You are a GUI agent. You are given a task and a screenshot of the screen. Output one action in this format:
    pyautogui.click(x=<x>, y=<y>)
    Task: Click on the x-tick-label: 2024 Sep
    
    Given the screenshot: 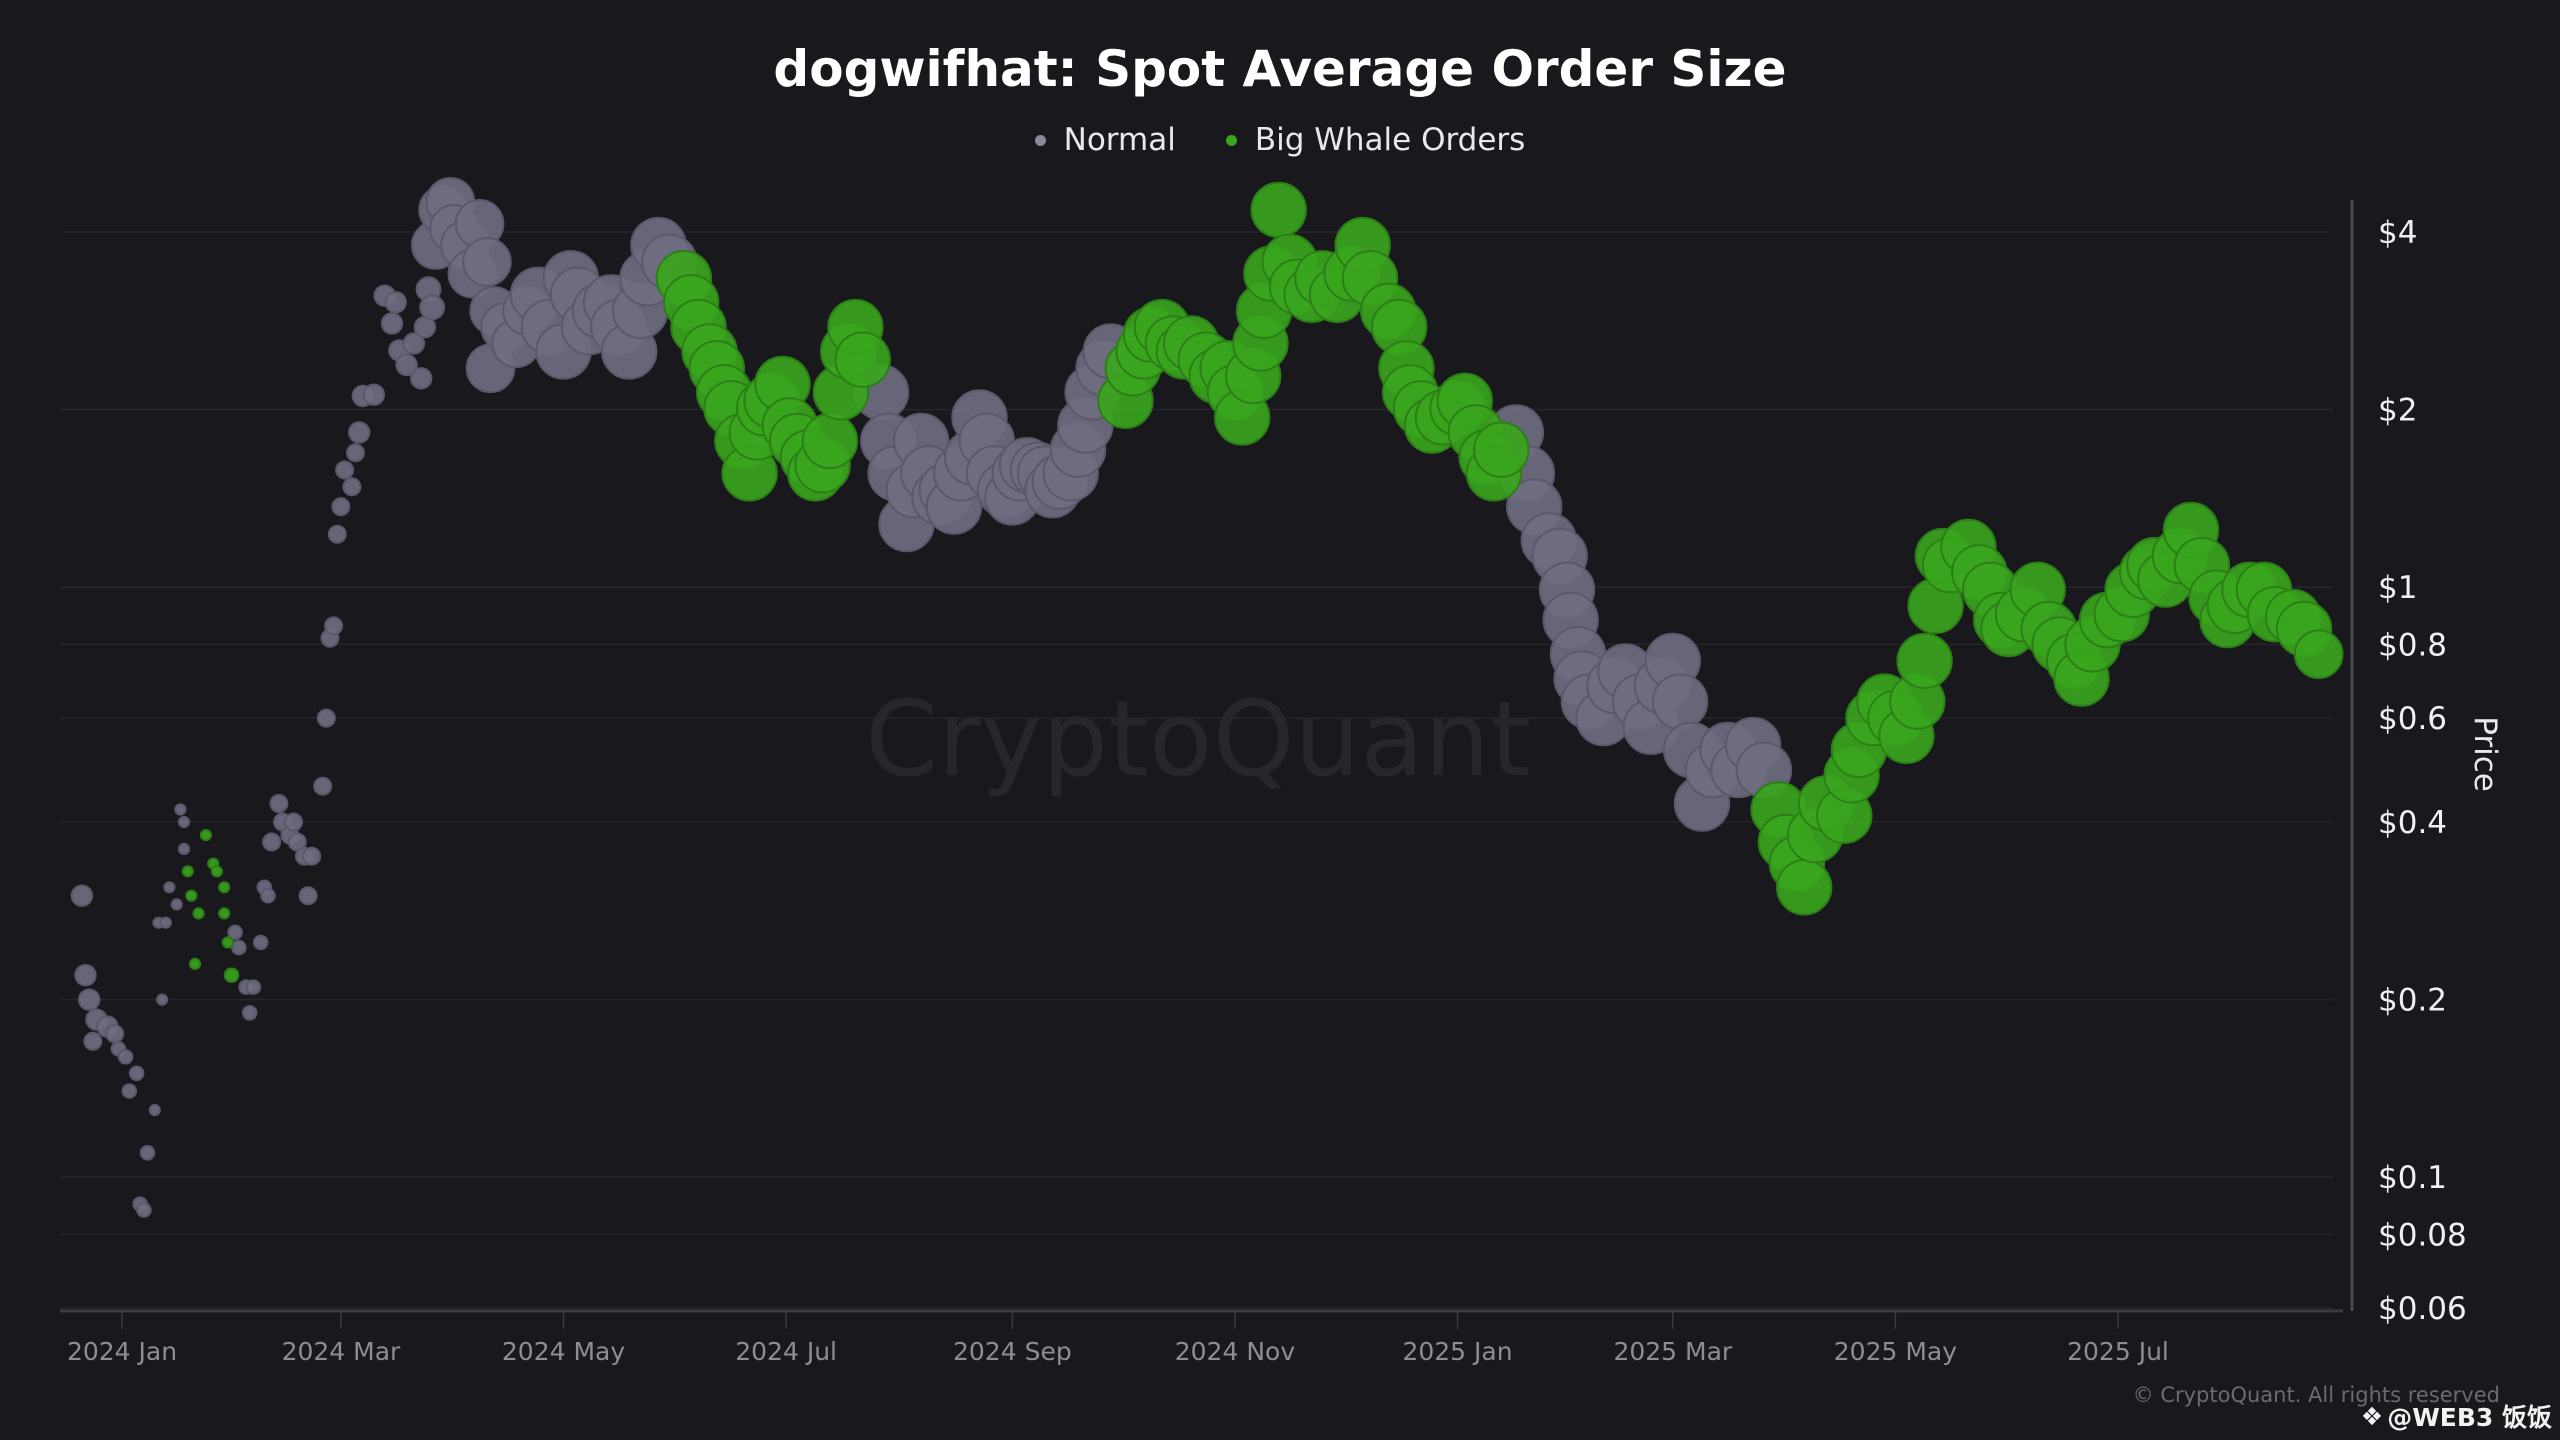 What is the action you would take?
    pyautogui.click(x=1012, y=1351)
    